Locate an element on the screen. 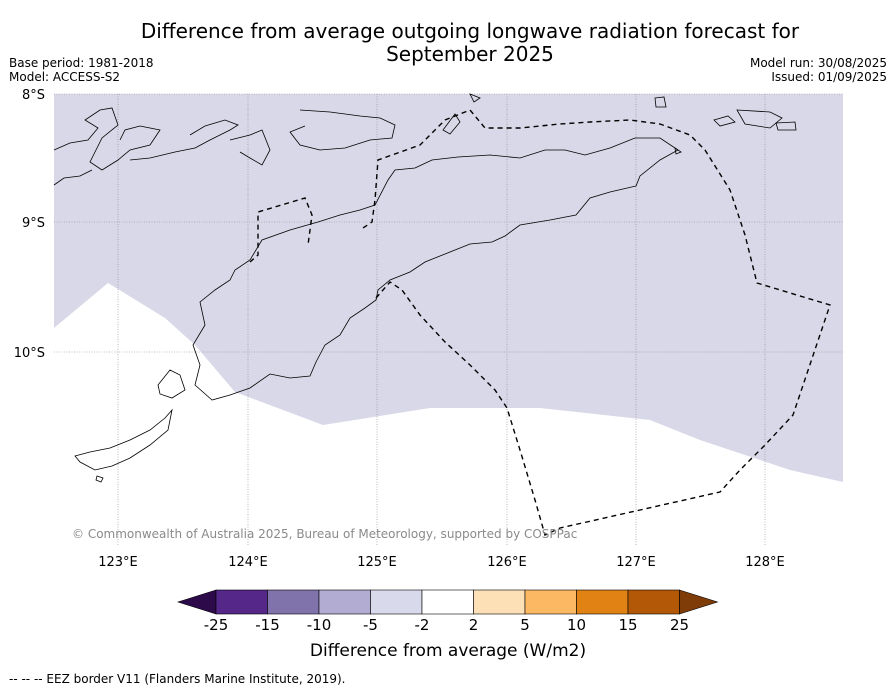  colorbar-tick-label: -10 is located at coordinates (319, 625).